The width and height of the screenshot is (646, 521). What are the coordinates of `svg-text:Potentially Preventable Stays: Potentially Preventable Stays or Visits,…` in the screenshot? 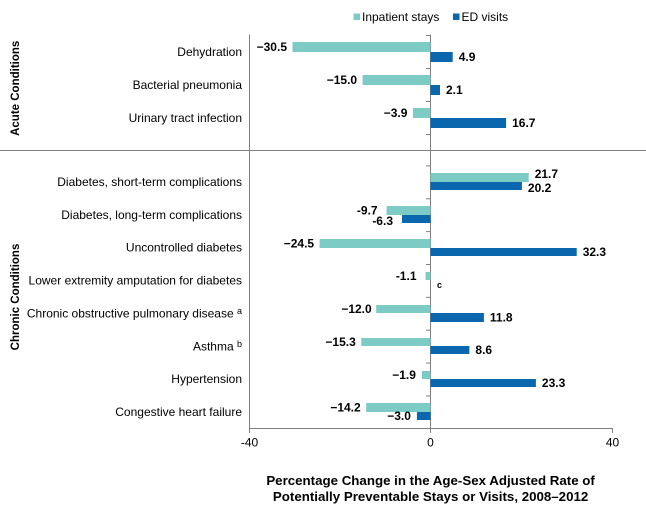 It's located at (430, 496).